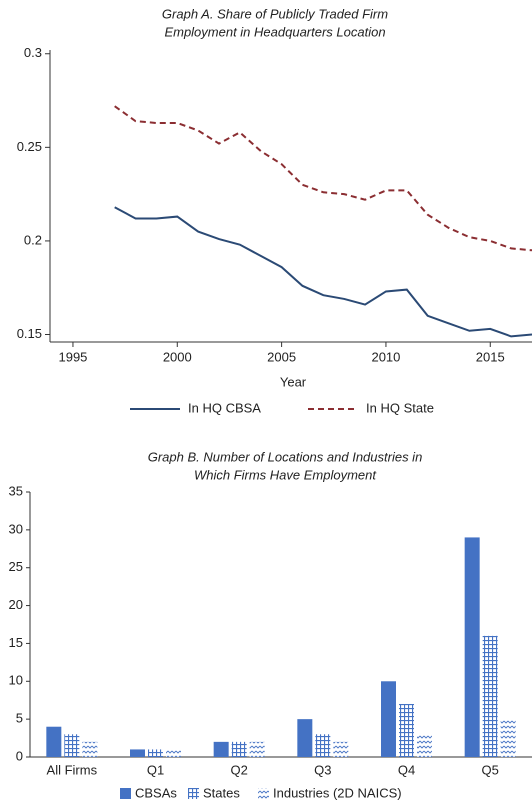 The width and height of the screenshot is (532, 803). I want to click on x-tick-label: Q1, so click(155, 769).